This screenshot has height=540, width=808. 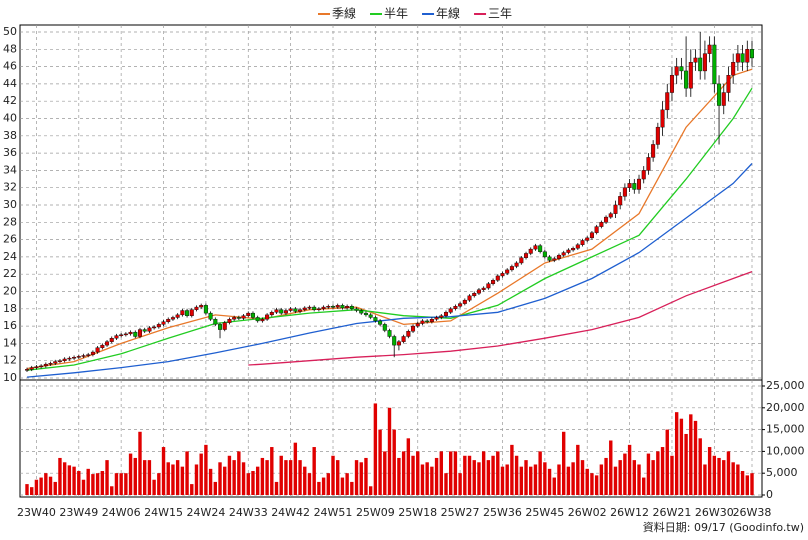 I want to click on y-tick-label: 42, so click(x=10, y=100).